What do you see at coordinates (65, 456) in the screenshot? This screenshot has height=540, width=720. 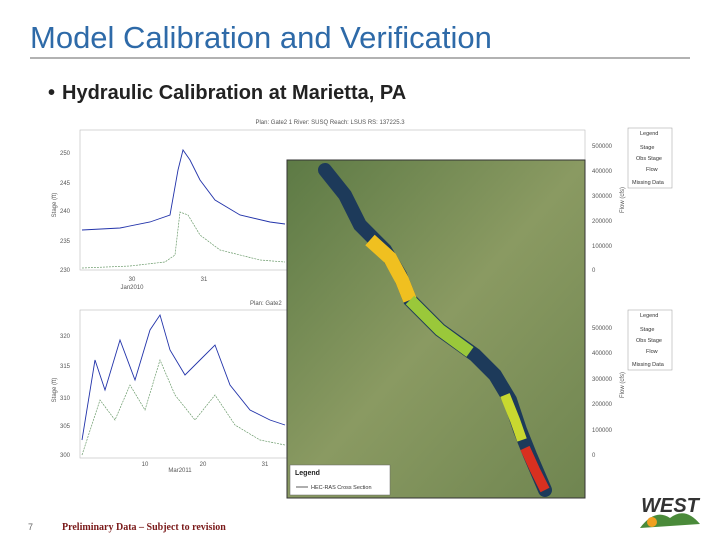 I see `y-tick: 300` at bounding box center [65, 456].